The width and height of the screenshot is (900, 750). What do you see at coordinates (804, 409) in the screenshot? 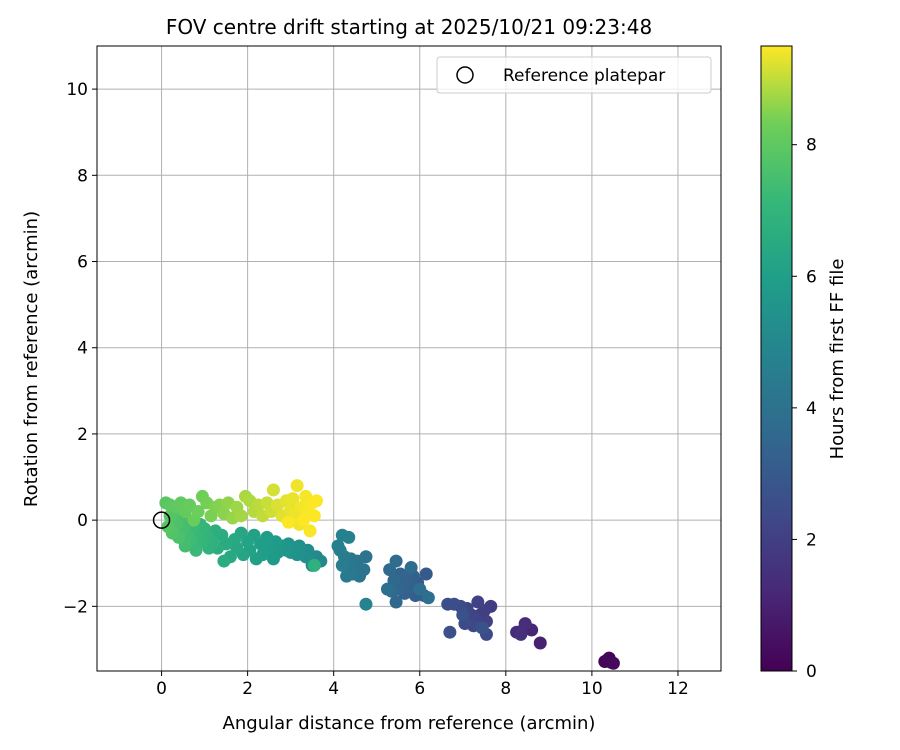
I see `colorbar-ticks: 0 2 4 6 8` at bounding box center [804, 409].